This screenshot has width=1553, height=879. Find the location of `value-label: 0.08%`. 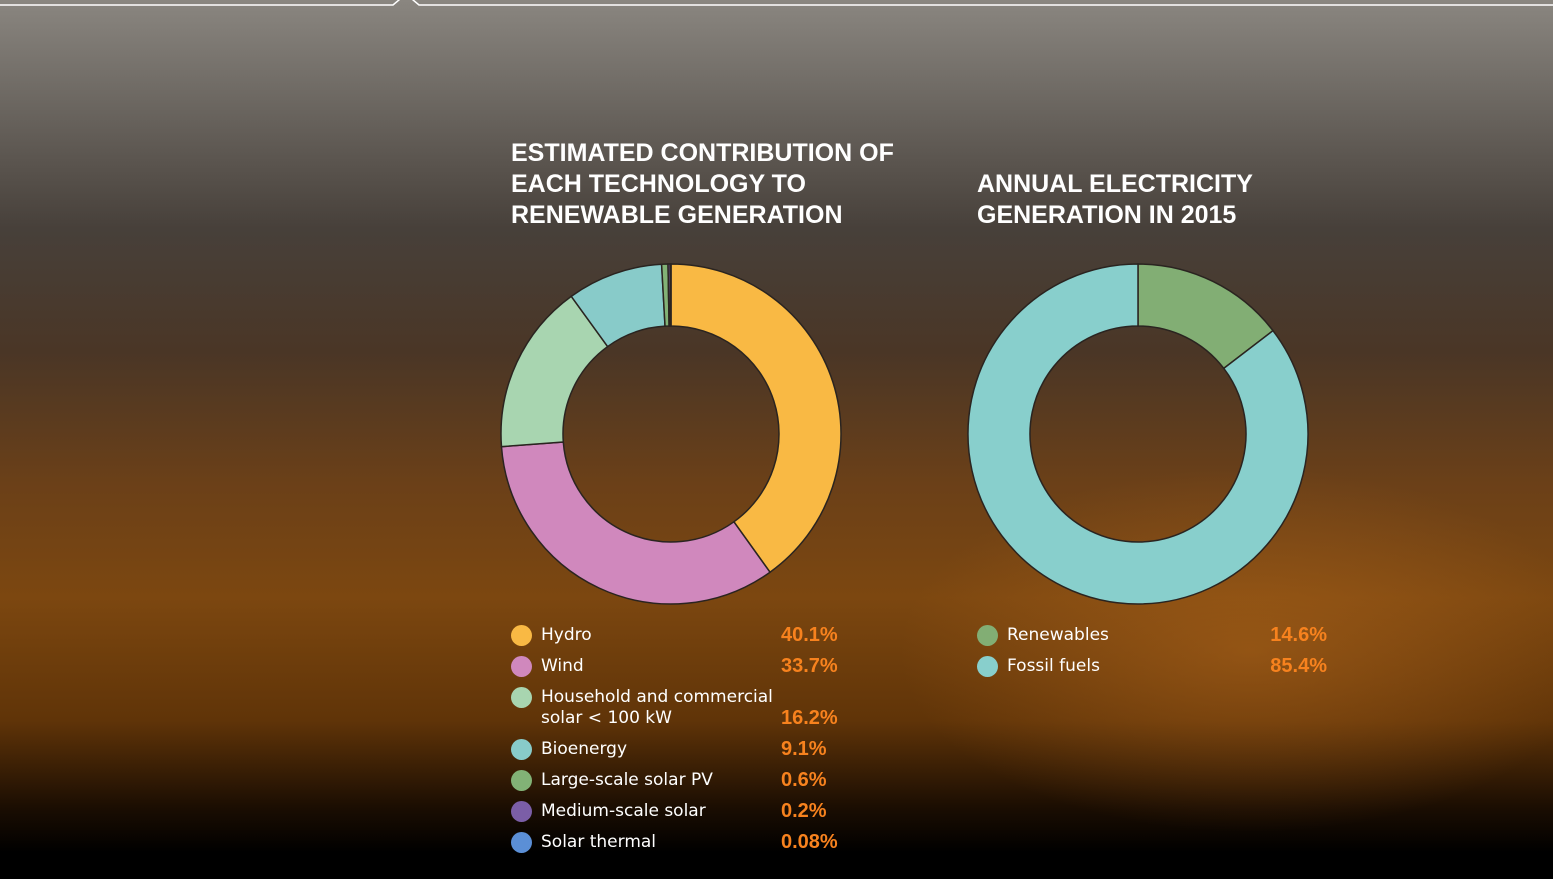

value-label: 0.08% is located at coordinates (809, 842).